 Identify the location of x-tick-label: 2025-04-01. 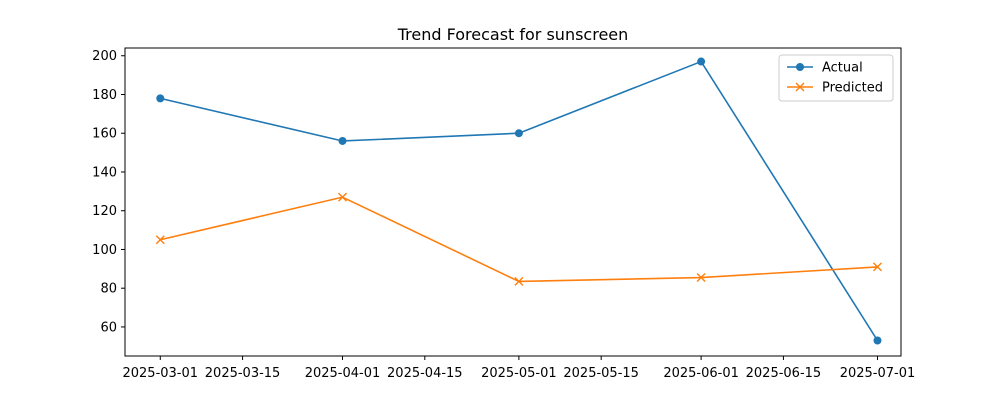
(343, 373).